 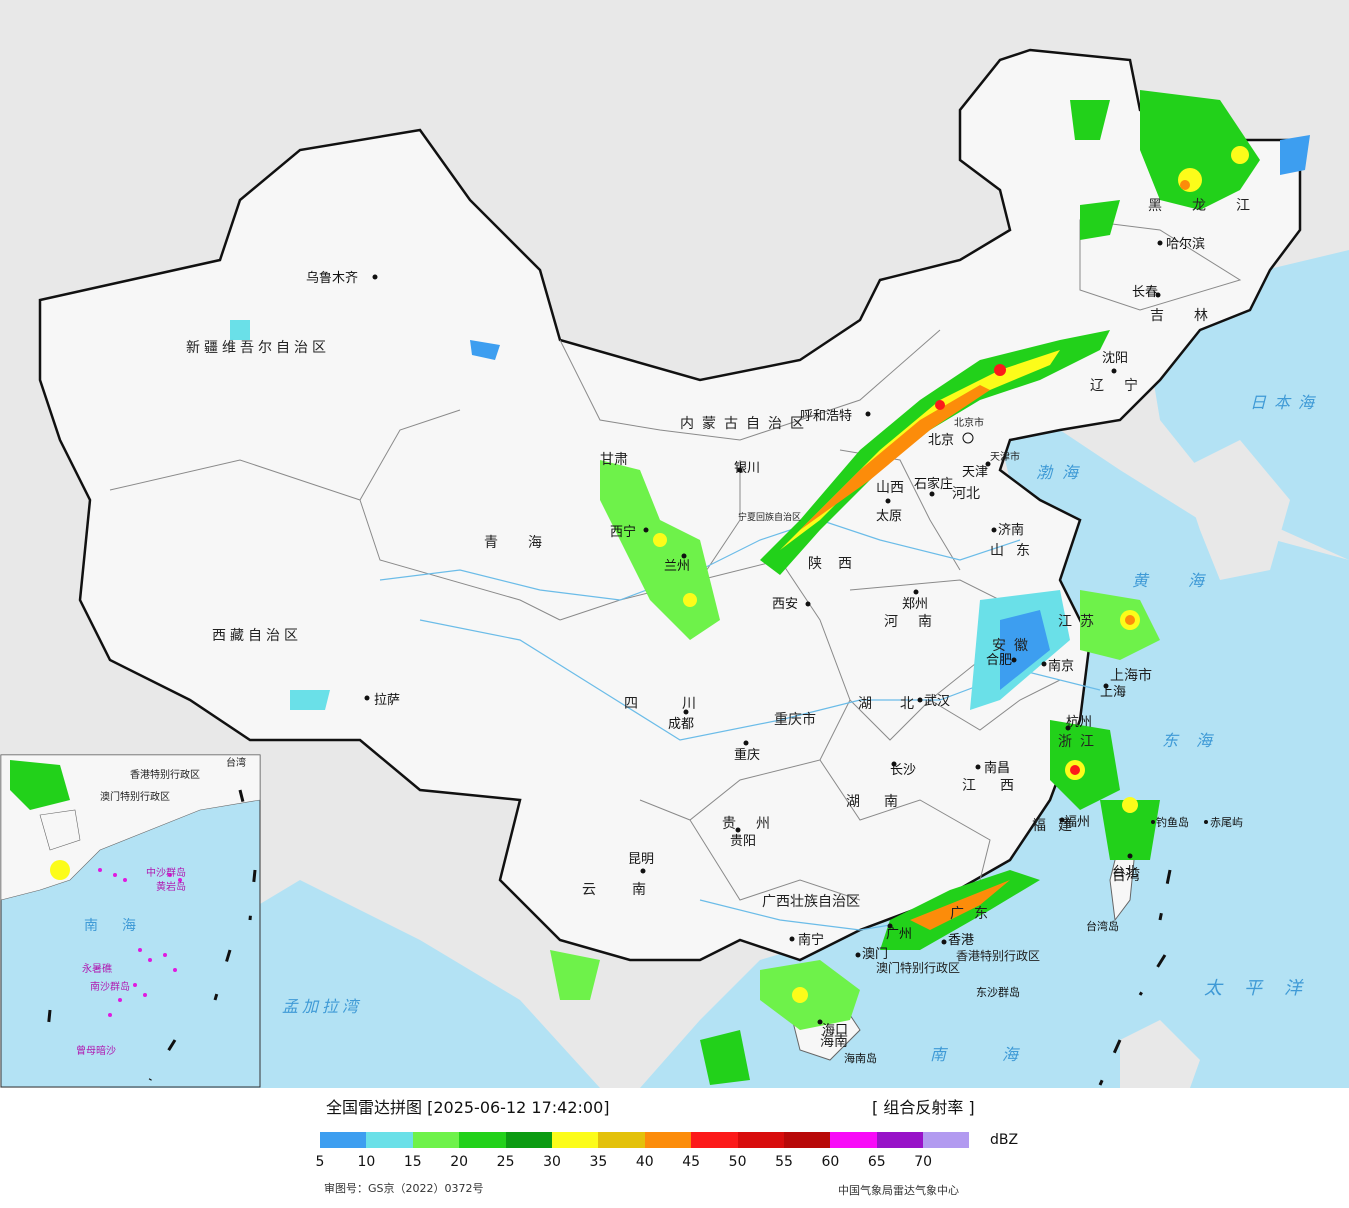 What do you see at coordinates (1004, 1140) in the screenshot?
I see `unit-label: dBZ` at bounding box center [1004, 1140].